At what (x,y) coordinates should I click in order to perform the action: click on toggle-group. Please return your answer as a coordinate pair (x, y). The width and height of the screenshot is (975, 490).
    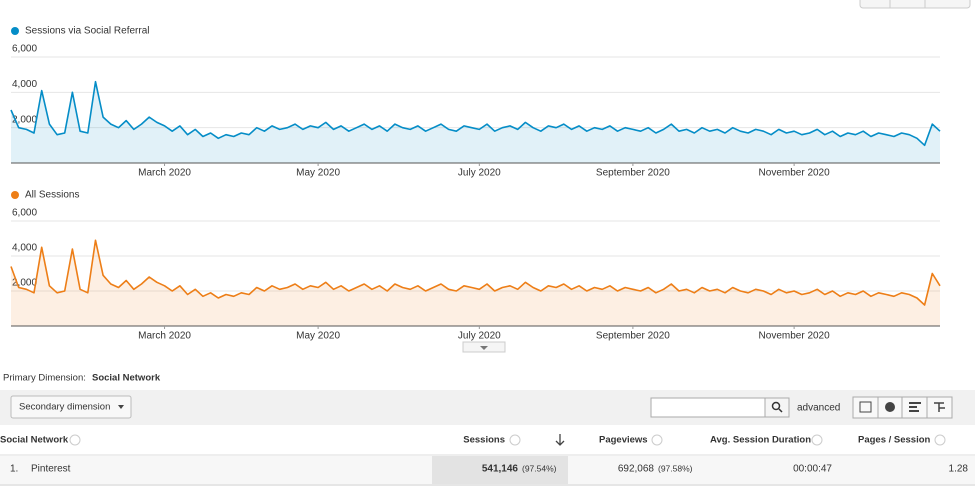
    Looking at the image, I should click on (915, 4).